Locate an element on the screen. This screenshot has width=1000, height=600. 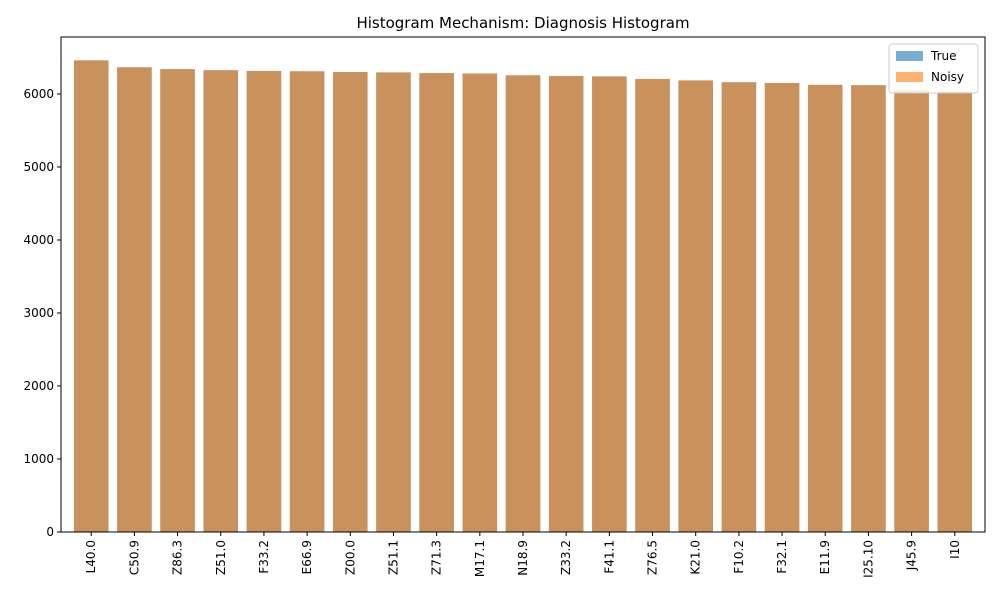
x-tick-label: F10.2 is located at coordinates (739, 557).